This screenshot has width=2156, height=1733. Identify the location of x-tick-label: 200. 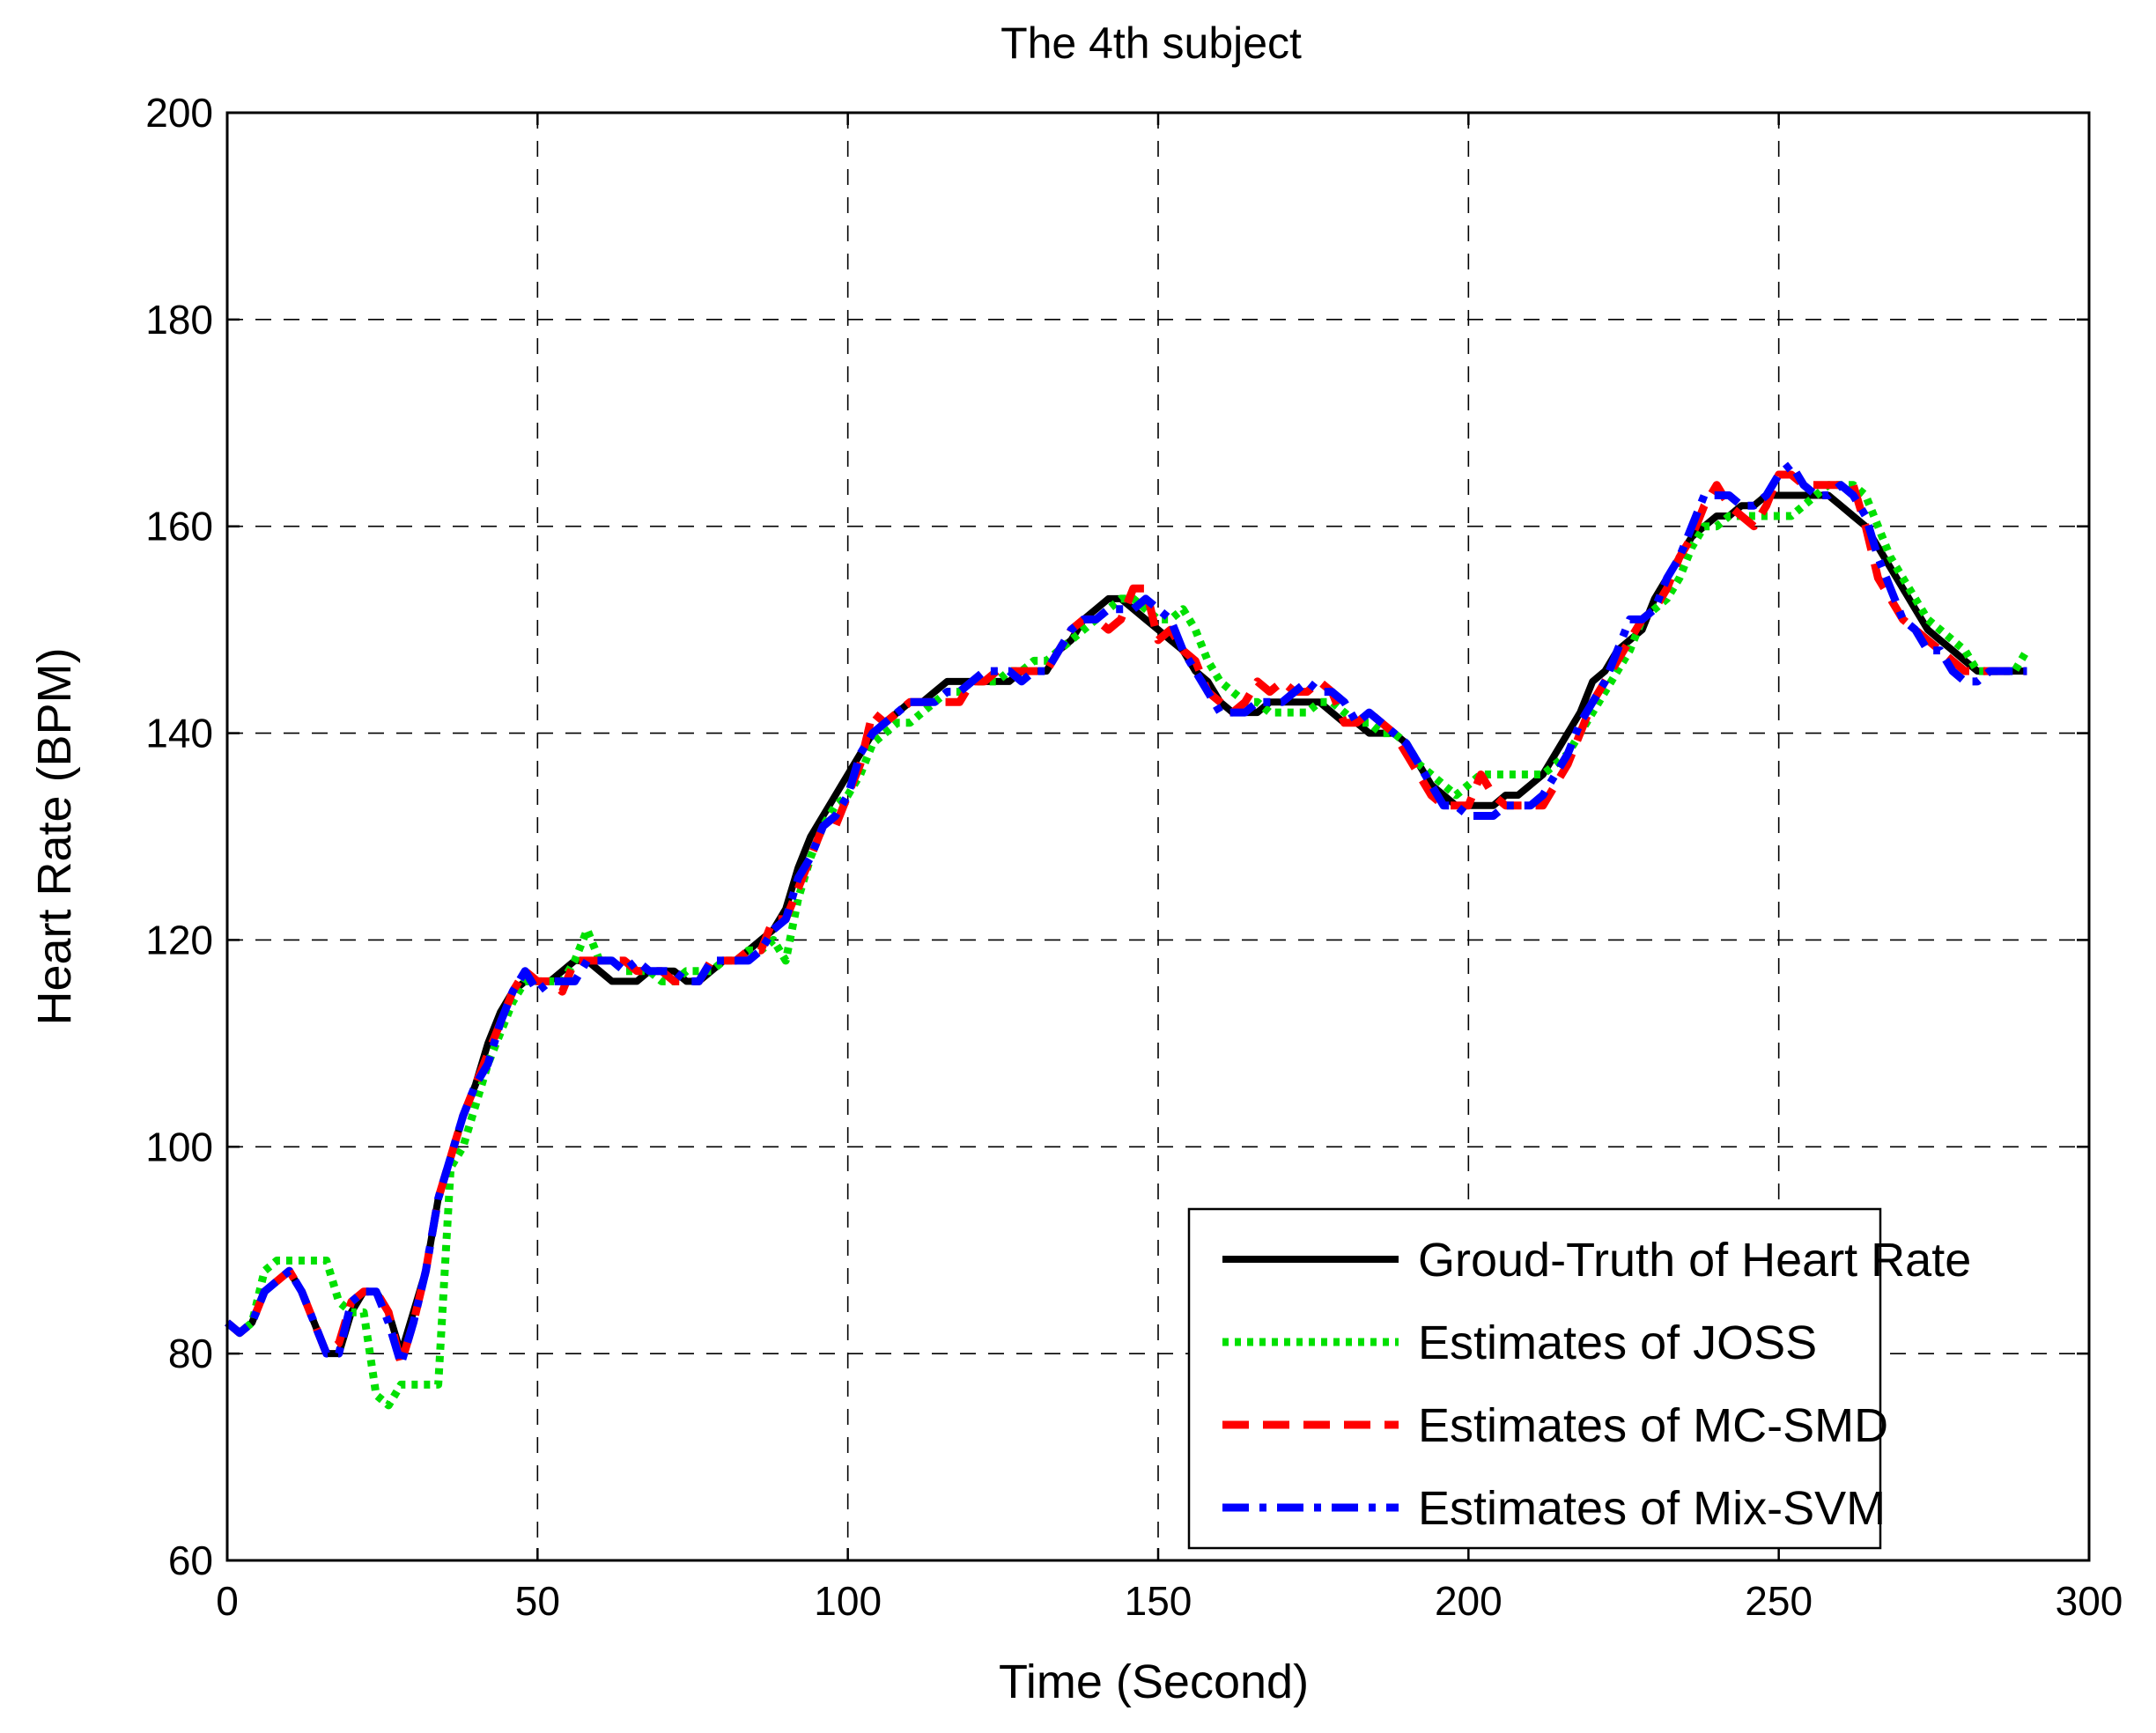
(1469, 1601).